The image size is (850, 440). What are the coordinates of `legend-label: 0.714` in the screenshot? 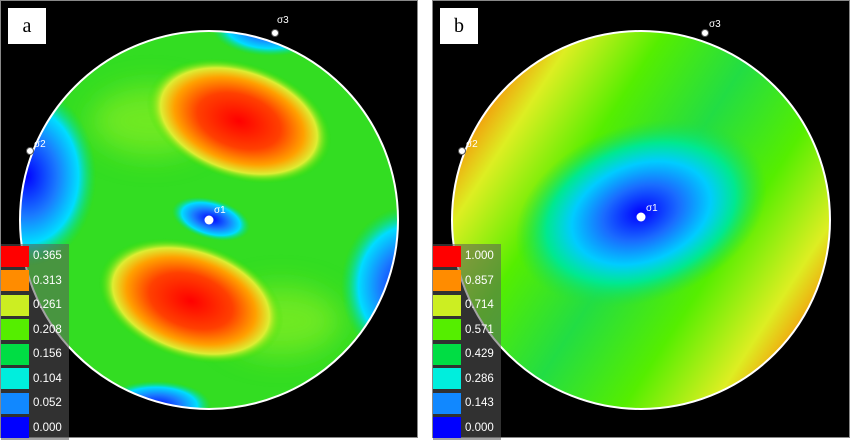 It's located at (479, 305).